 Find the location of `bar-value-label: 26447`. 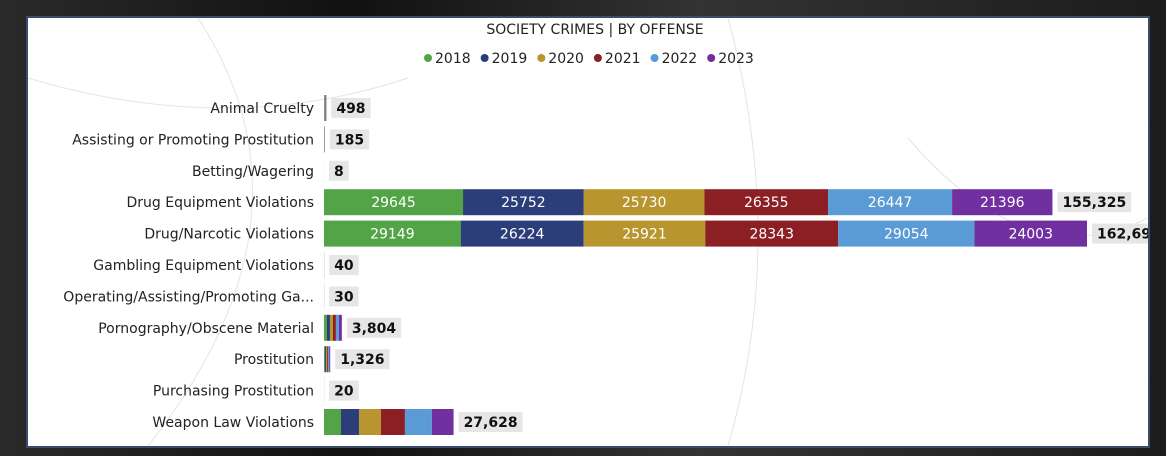

bar-value-label: 26447 is located at coordinates (890, 203).